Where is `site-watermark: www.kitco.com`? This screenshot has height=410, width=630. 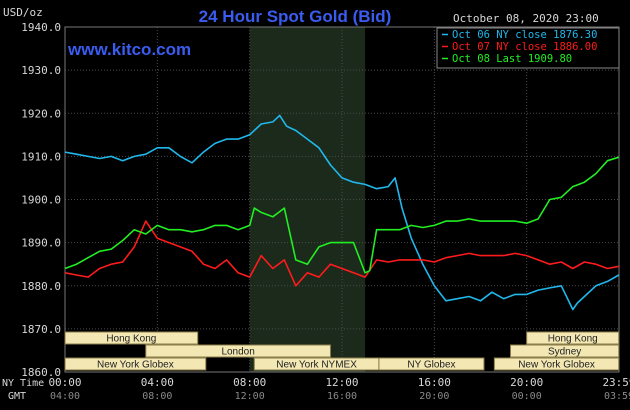 site-watermark: www.kitco.com is located at coordinates (129, 49).